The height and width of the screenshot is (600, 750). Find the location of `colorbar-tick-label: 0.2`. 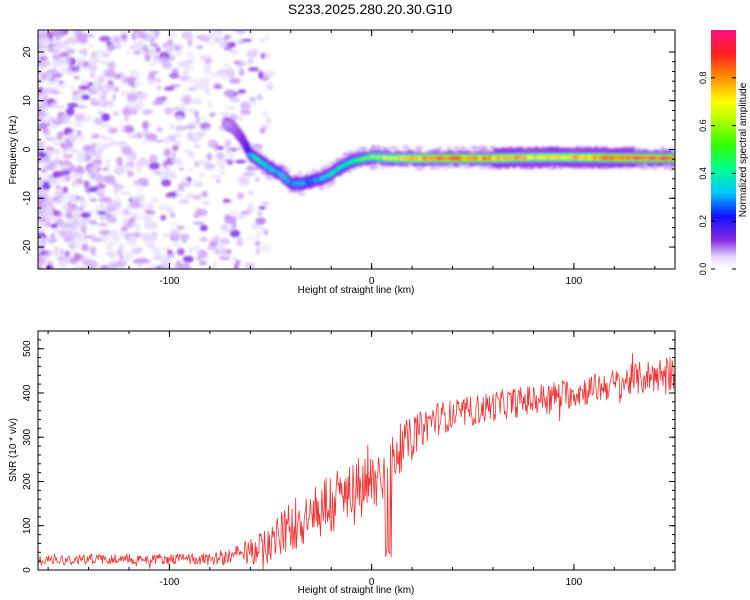

colorbar-tick-label: 0.2 is located at coordinates (703, 221).